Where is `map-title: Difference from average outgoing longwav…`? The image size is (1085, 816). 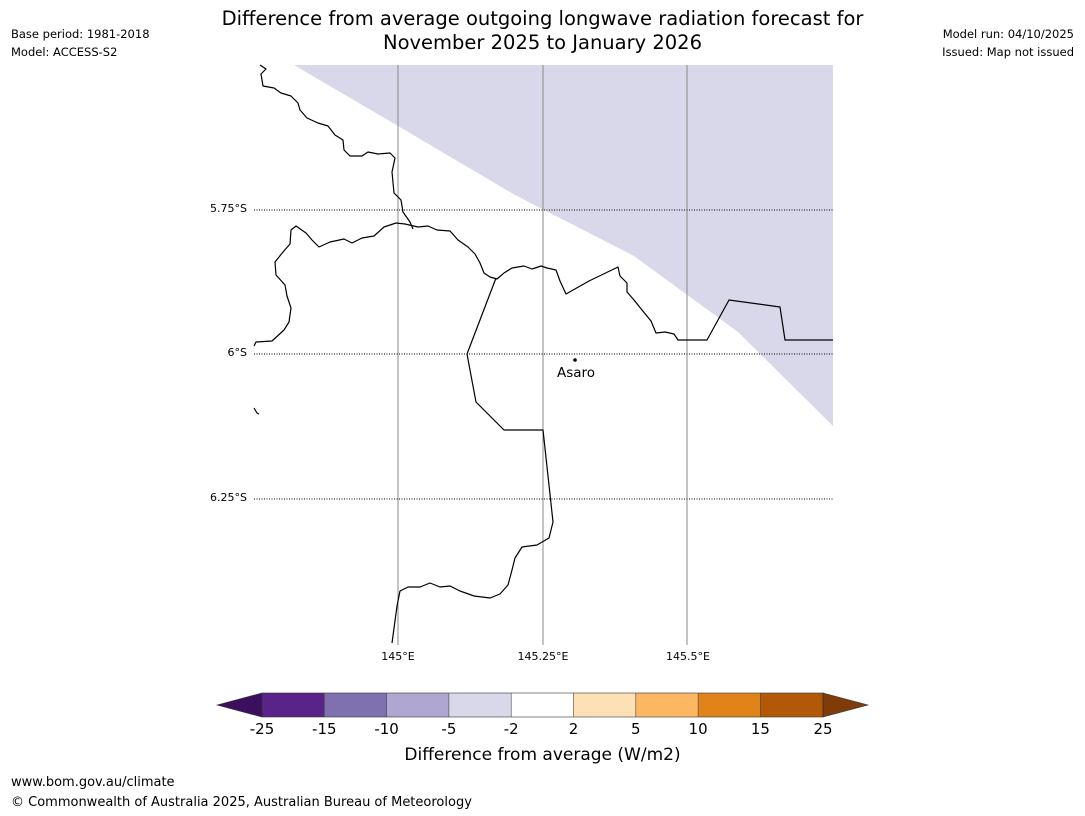
map-title: Difference from average outgoing longwav… is located at coordinates (542, 31).